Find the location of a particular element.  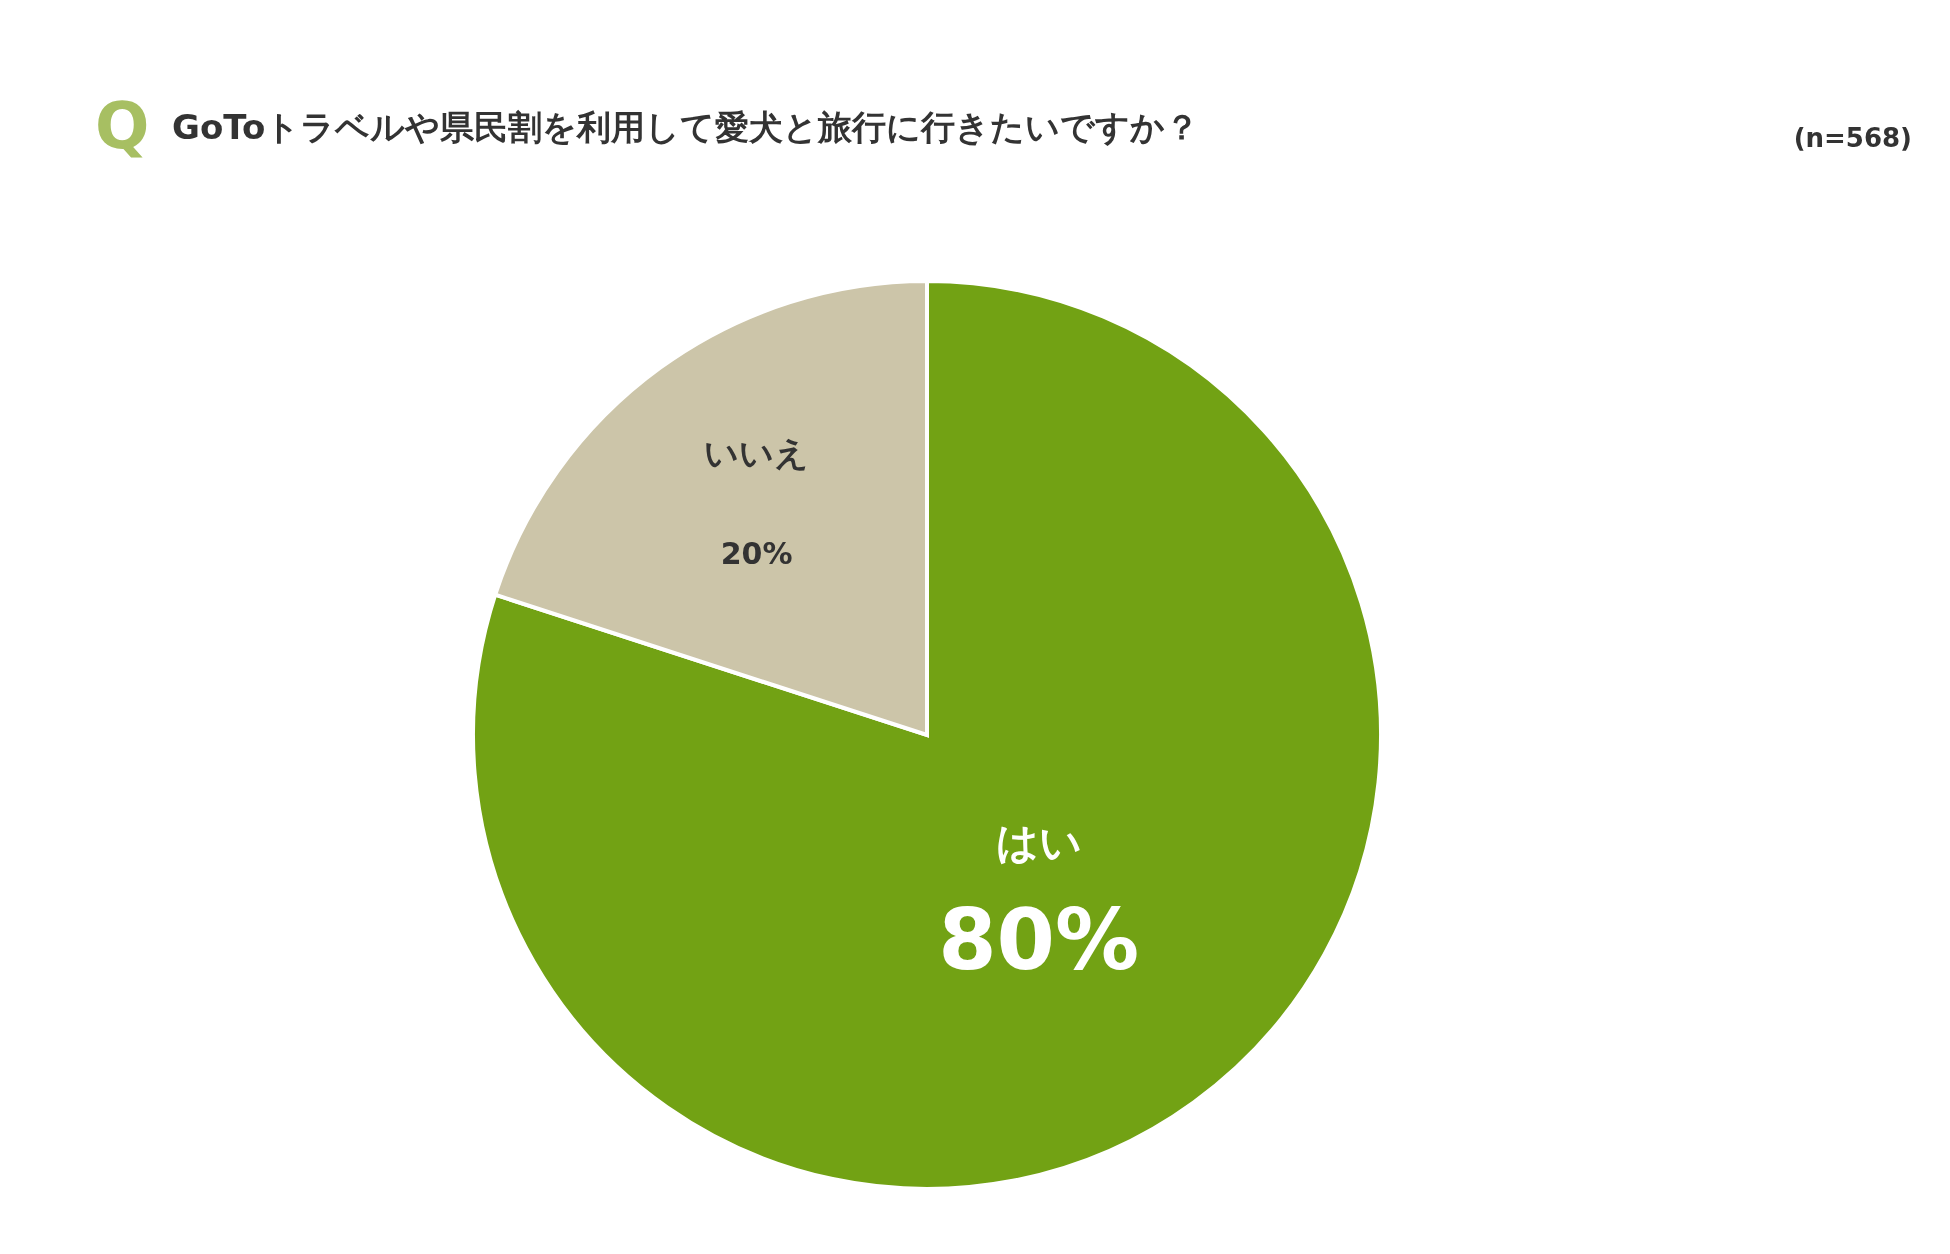

chart-title: GoToトラベルや県民割を利用して愛犬と旅行に行きたいですか？ is located at coordinates (686, 127).